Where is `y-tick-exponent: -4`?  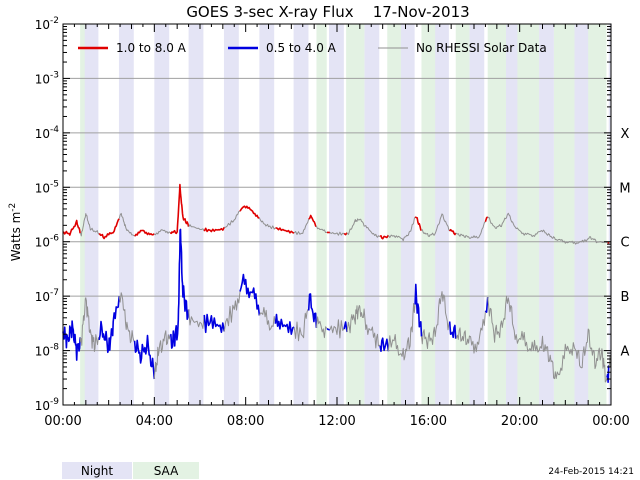 y-tick-exponent: -4 is located at coordinates (54, 130).